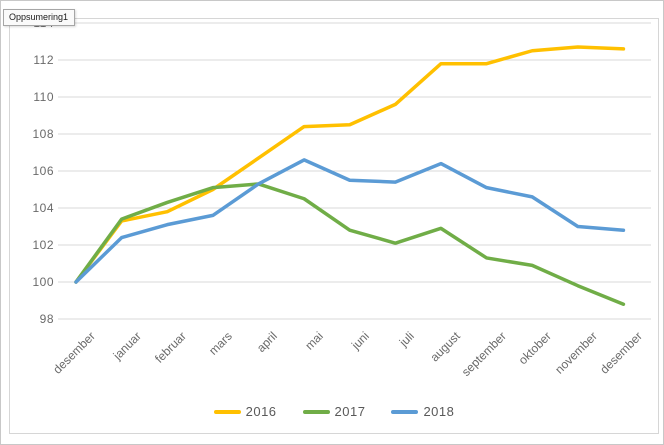 This screenshot has height=445, width=664. What do you see at coordinates (171, 347) in the screenshot?
I see `x-tick-label: februar` at bounding box center [171, 347].